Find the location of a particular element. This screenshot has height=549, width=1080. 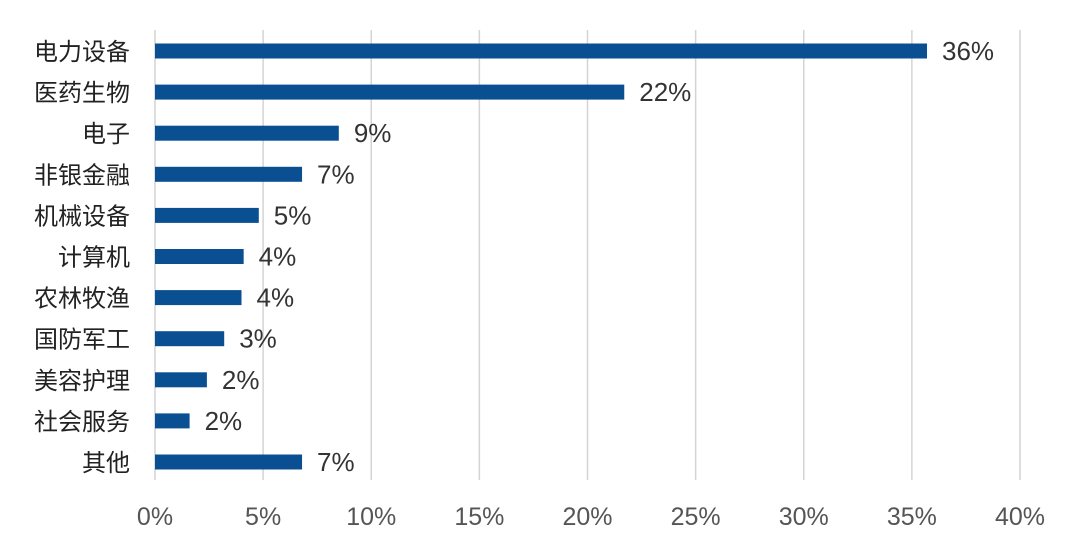

x-tick-label: 0% is located at coordinates (155, 517).